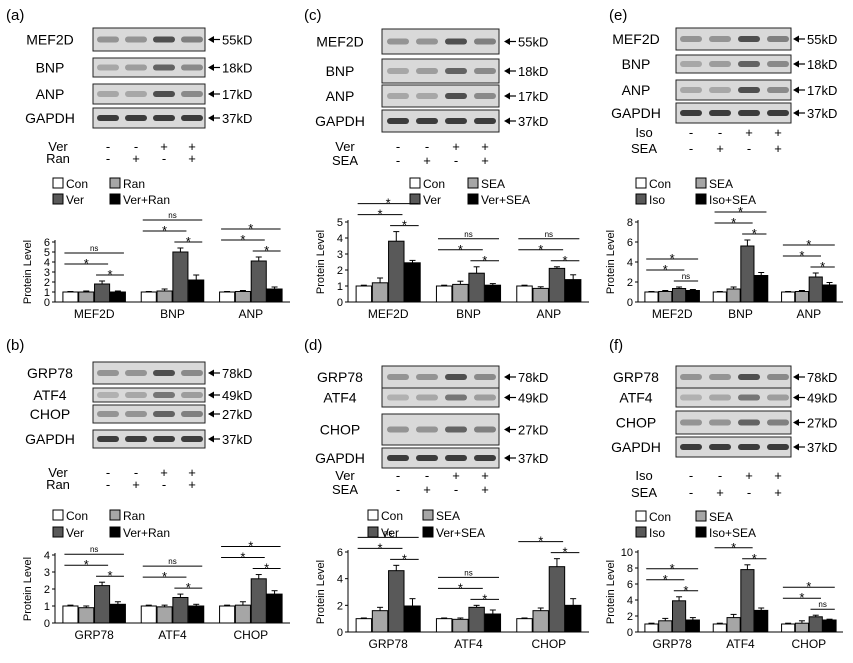 The width and height of the screenshot is (853, 663). Describe the element at coordinates (721, 184) in the screenshot. I see `legend-label: SEA` at that location.